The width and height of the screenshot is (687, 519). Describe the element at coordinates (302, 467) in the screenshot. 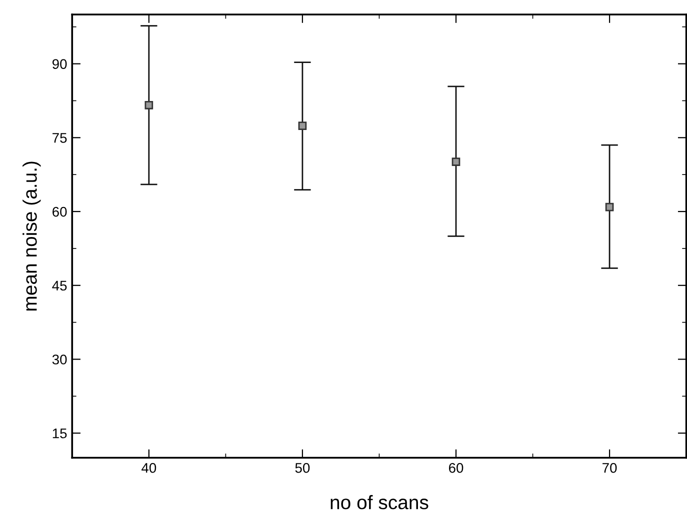

I see `x-tick-label: 50` at that location.